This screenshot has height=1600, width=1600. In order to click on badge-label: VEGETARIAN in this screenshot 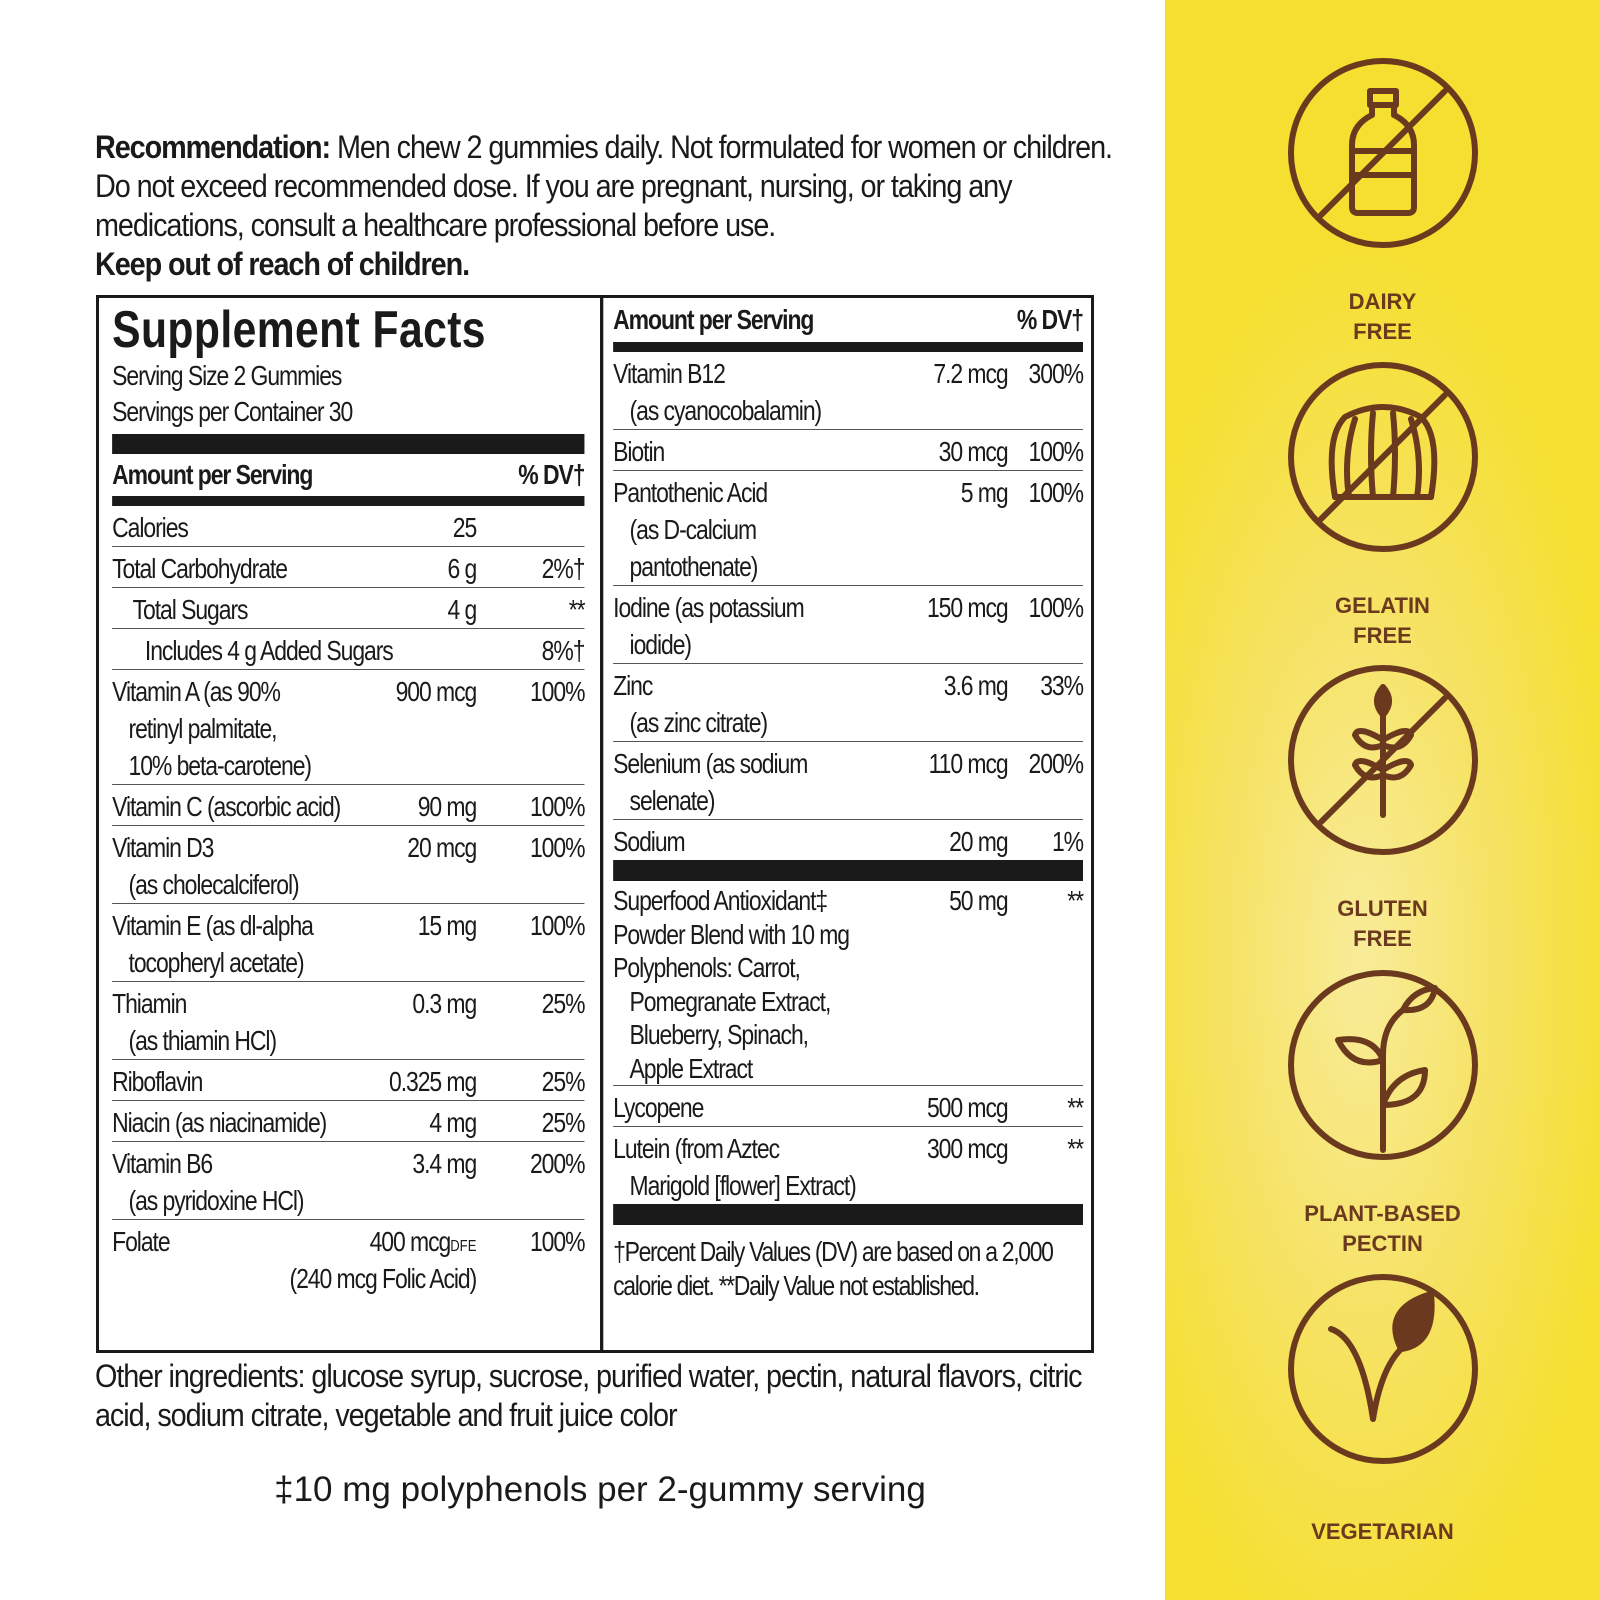, I will do `click(1382, 1532)`.